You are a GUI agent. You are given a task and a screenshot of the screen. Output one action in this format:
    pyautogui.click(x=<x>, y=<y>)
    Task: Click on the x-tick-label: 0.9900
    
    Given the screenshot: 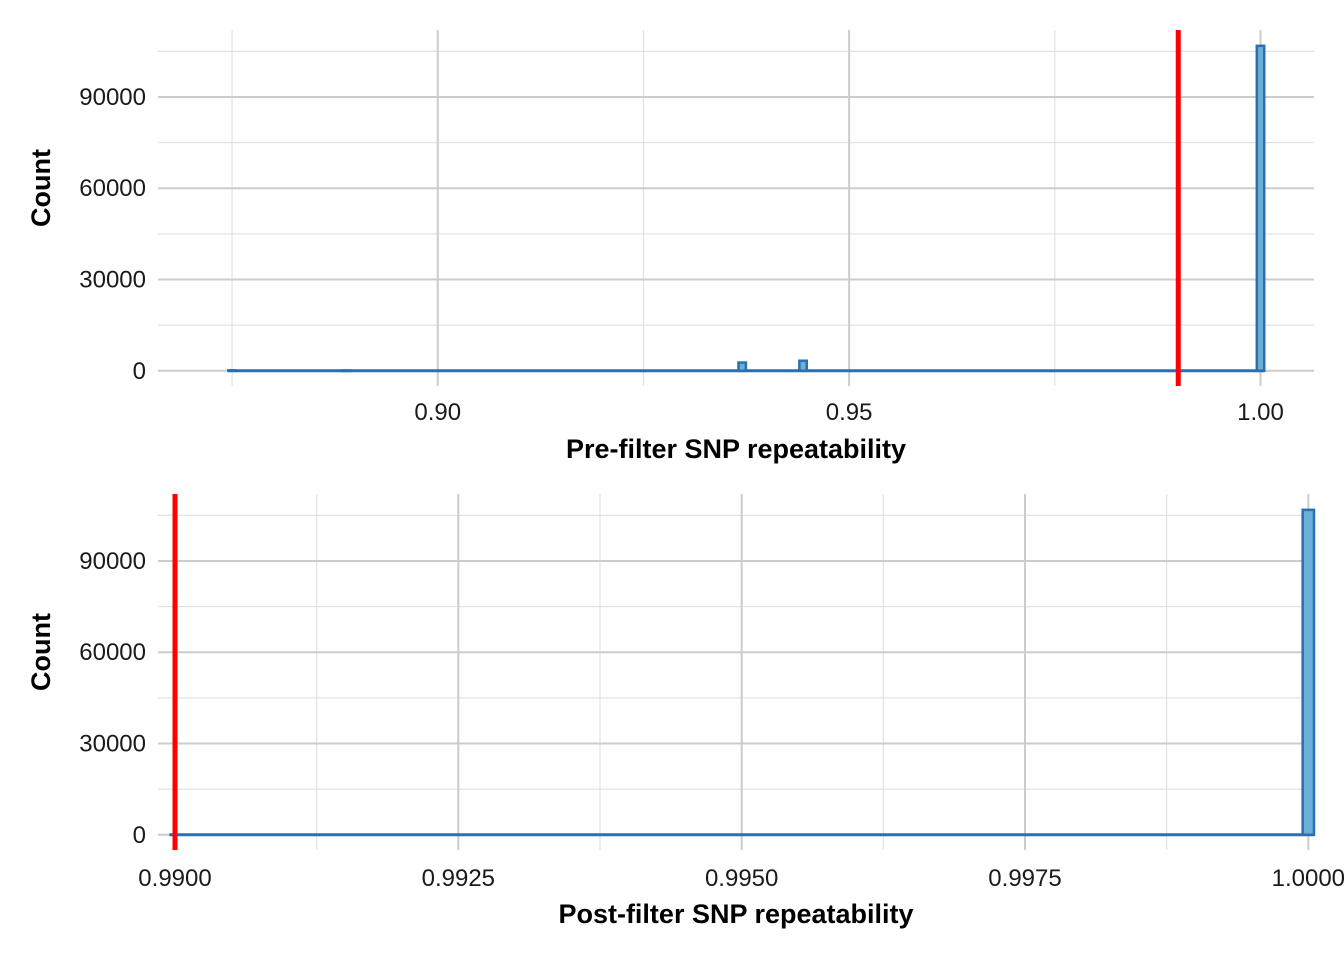 What is the action you would take?
    pyautogui.click(x=174, y=878)
    